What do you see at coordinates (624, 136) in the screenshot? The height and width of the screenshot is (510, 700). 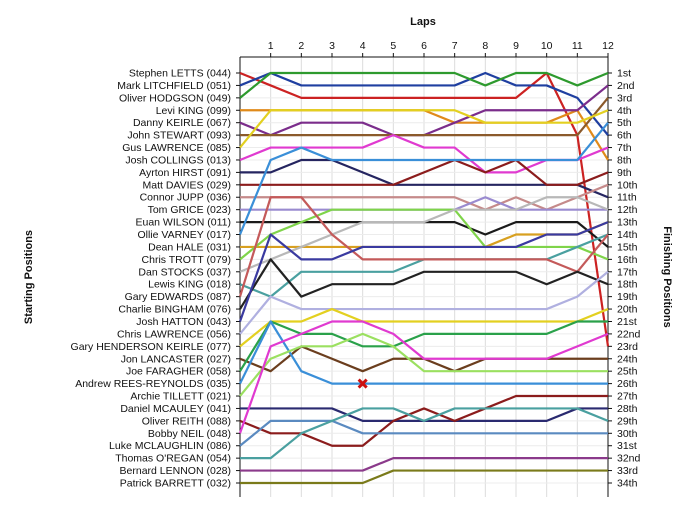 I see `finishing-position-label: 6th` at bounding box center [624, 136].